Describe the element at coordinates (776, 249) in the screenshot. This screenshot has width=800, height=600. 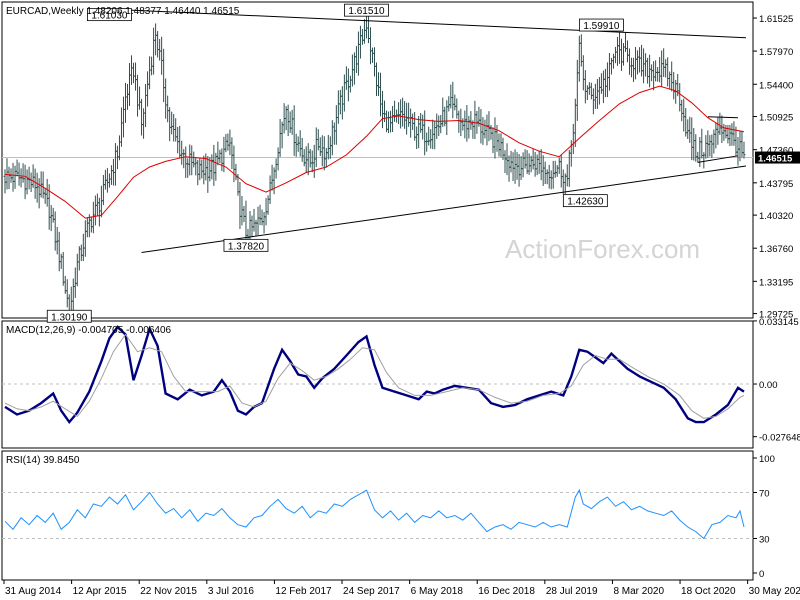
I see `price-ytick-label: 1.36760` at that location.